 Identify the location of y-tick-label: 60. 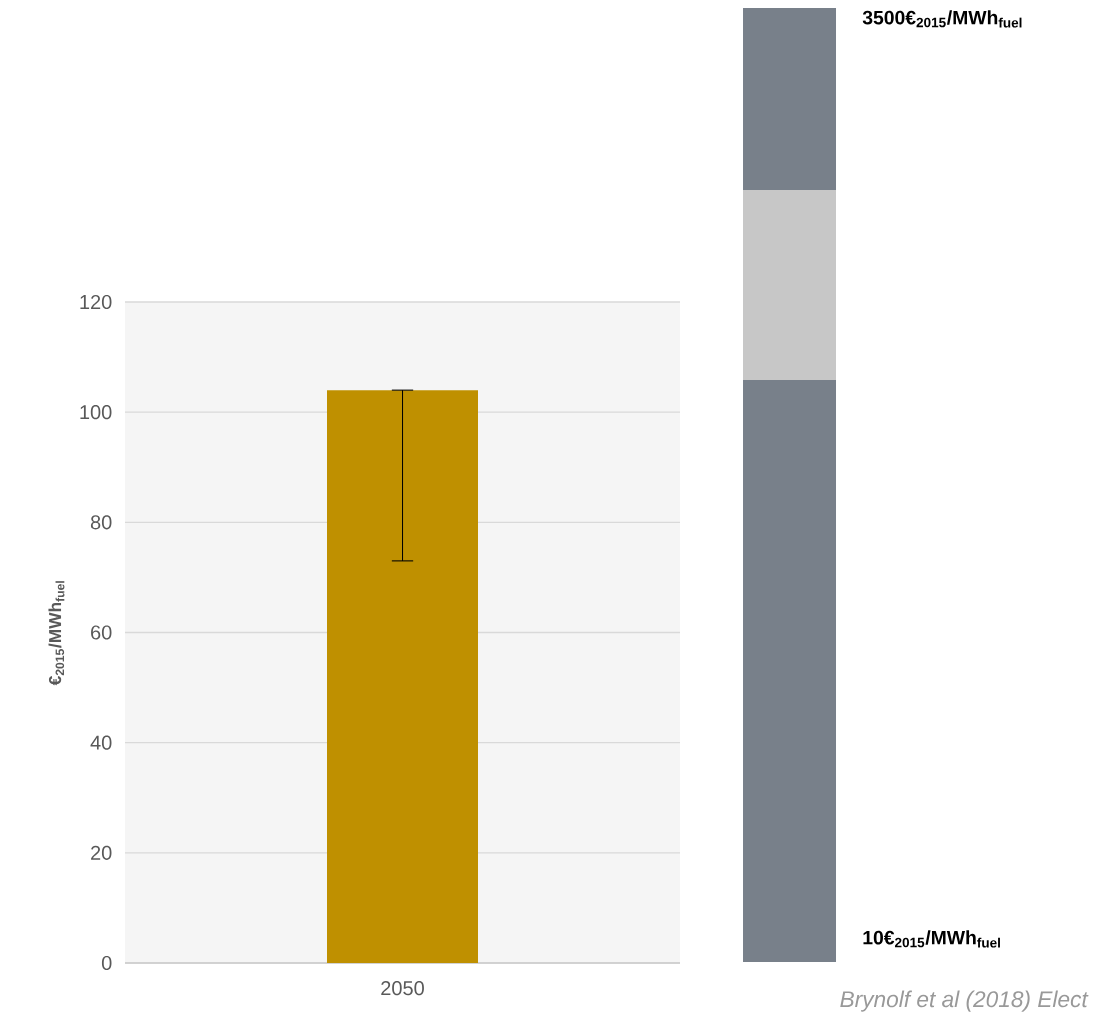
(101, 632).